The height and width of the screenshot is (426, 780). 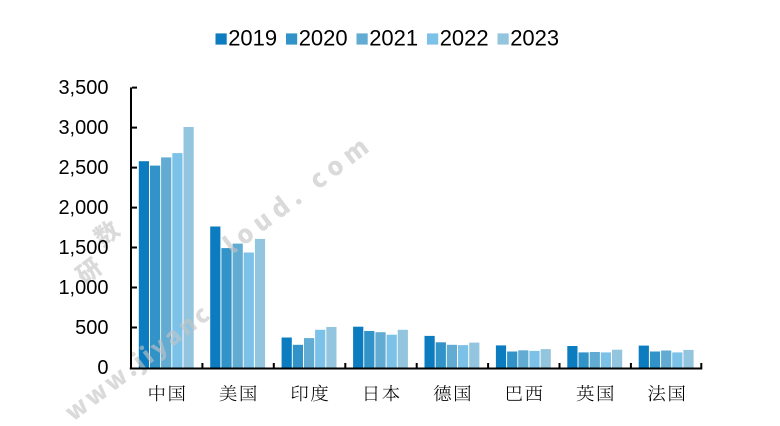 I want to click on svg-text: 2023, so click(x=534, y=38).